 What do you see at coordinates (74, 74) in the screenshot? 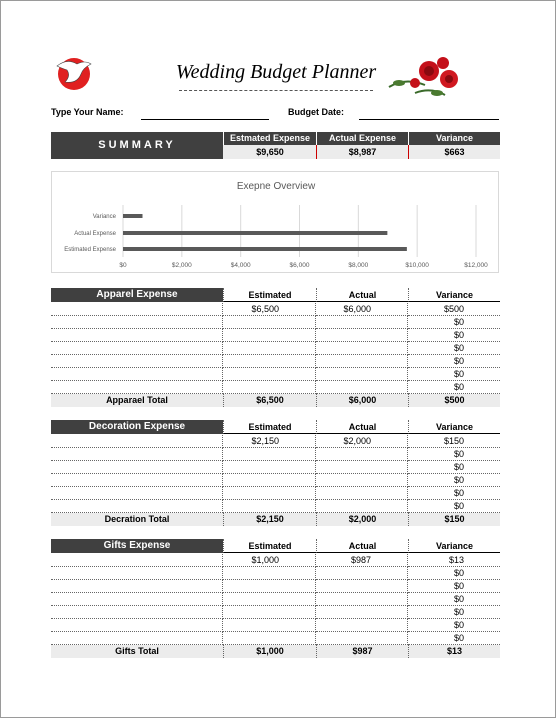
I see `logo` at bounding box center [74, 74].